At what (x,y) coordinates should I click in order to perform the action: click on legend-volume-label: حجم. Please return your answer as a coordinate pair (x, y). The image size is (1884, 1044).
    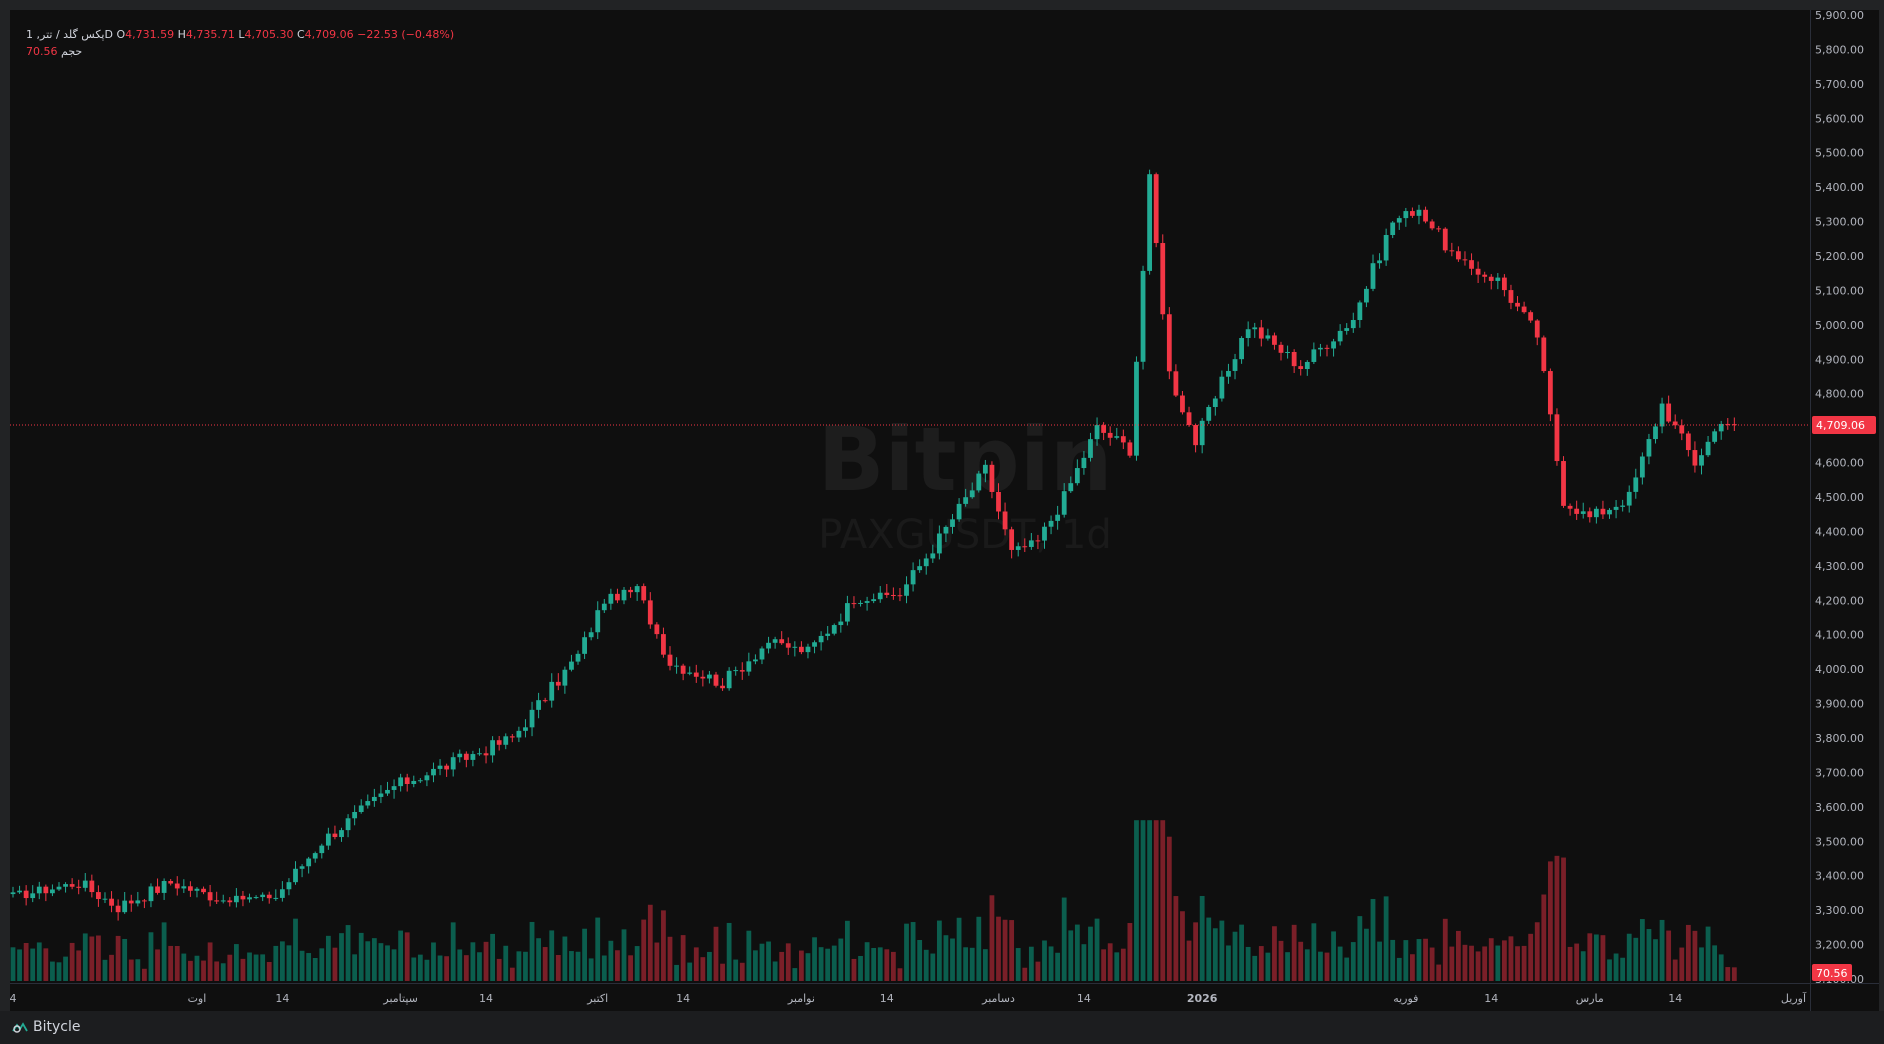
    Looking at the image, I should click on (72, 51).